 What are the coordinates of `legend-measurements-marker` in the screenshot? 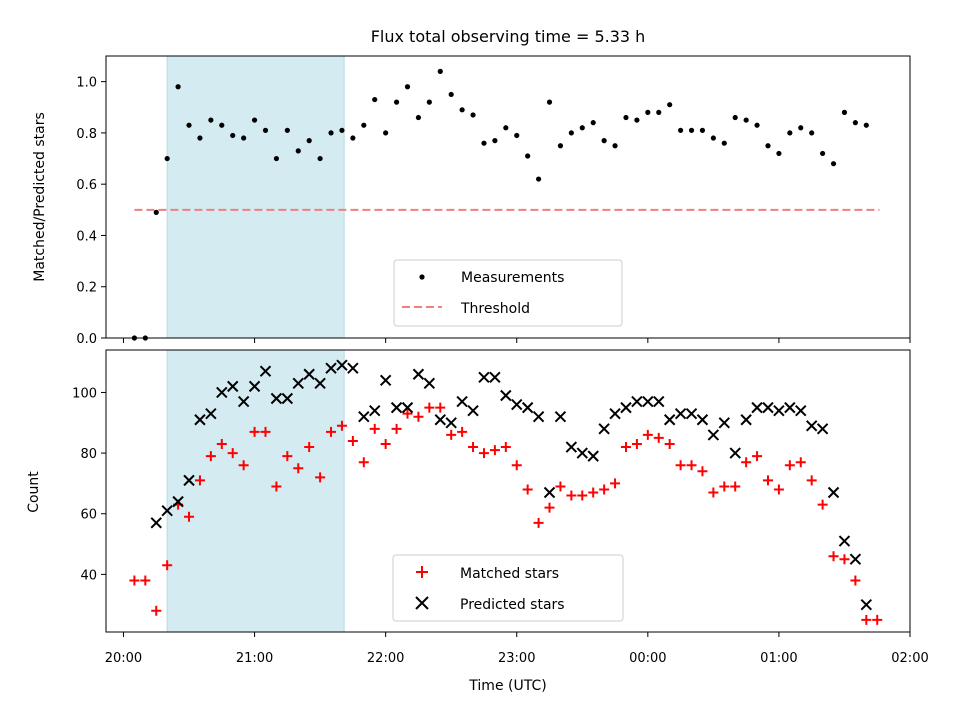 It's located at (422, 277).